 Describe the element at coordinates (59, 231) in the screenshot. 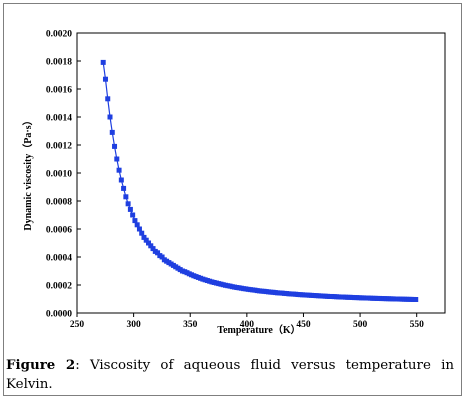

I see `y-tick-label: 0.0006` at that location.